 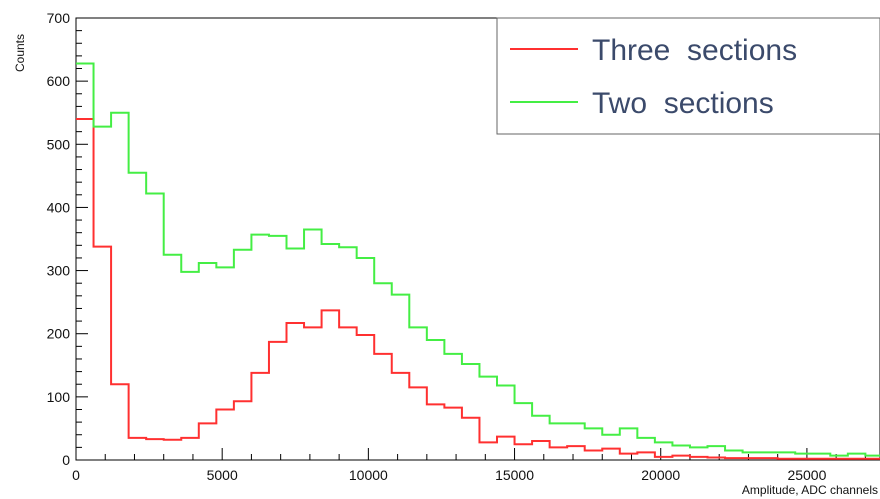 What do you see at coordinates (59, 207) in the screenshot?
I see `y-tick-label: 400` at bounding box center [59, 207].